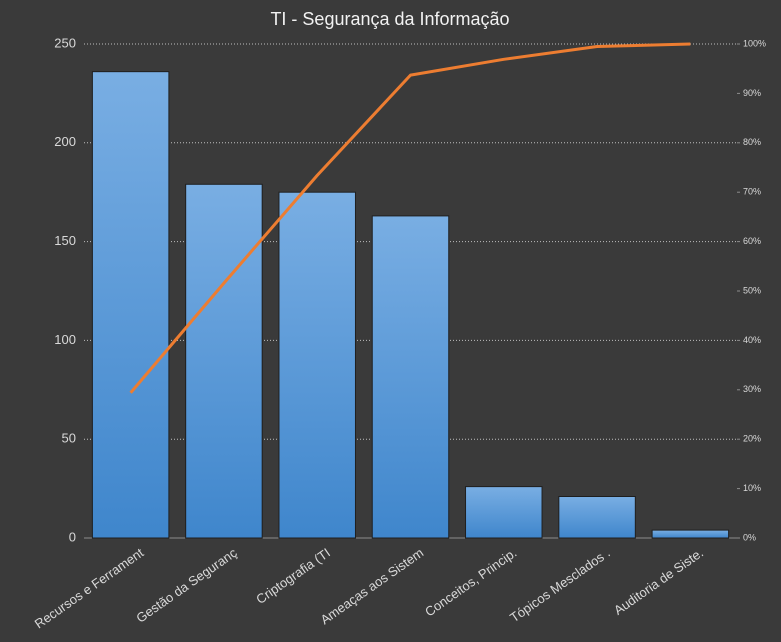 Image resolution: width=781 pixels, height=642 pixels. What do you see at coordinates (749, 537) in the screenshot?
I see `y2-tick-label: 0%` at bounding box center [749, 537].